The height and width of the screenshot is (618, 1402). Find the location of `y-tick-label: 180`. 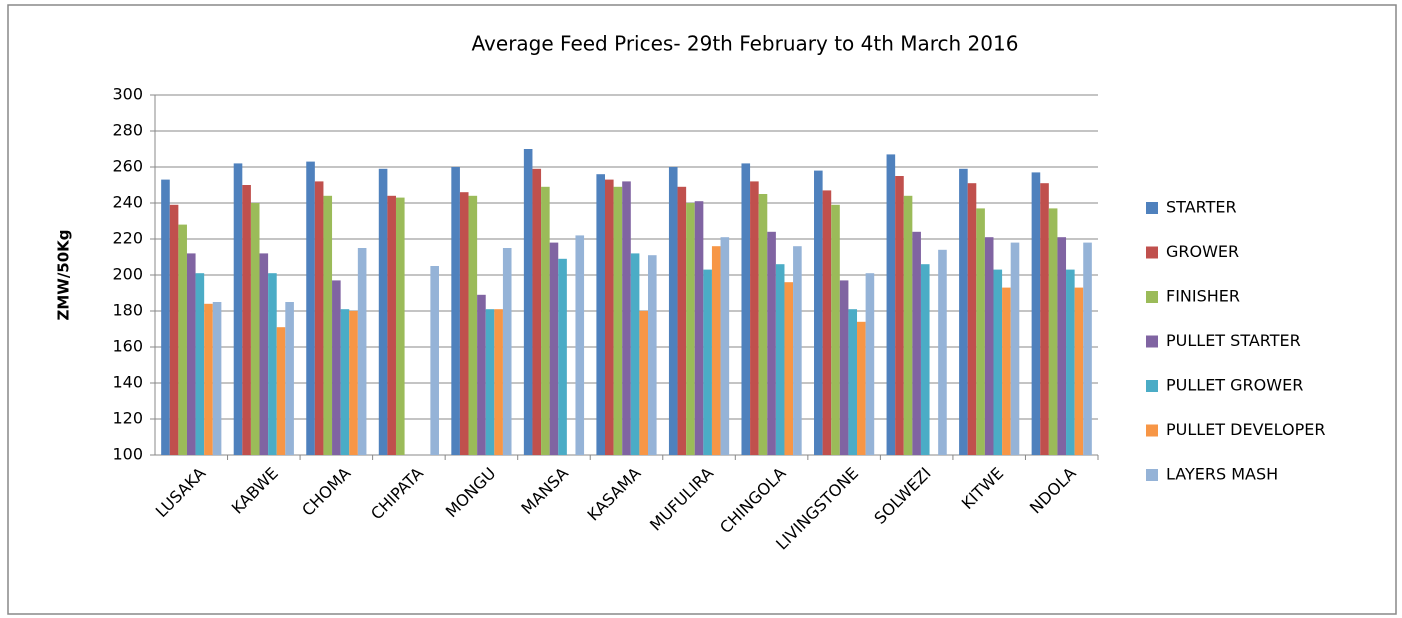

y-tick-label: 180 is located at coordinates (127, 310).